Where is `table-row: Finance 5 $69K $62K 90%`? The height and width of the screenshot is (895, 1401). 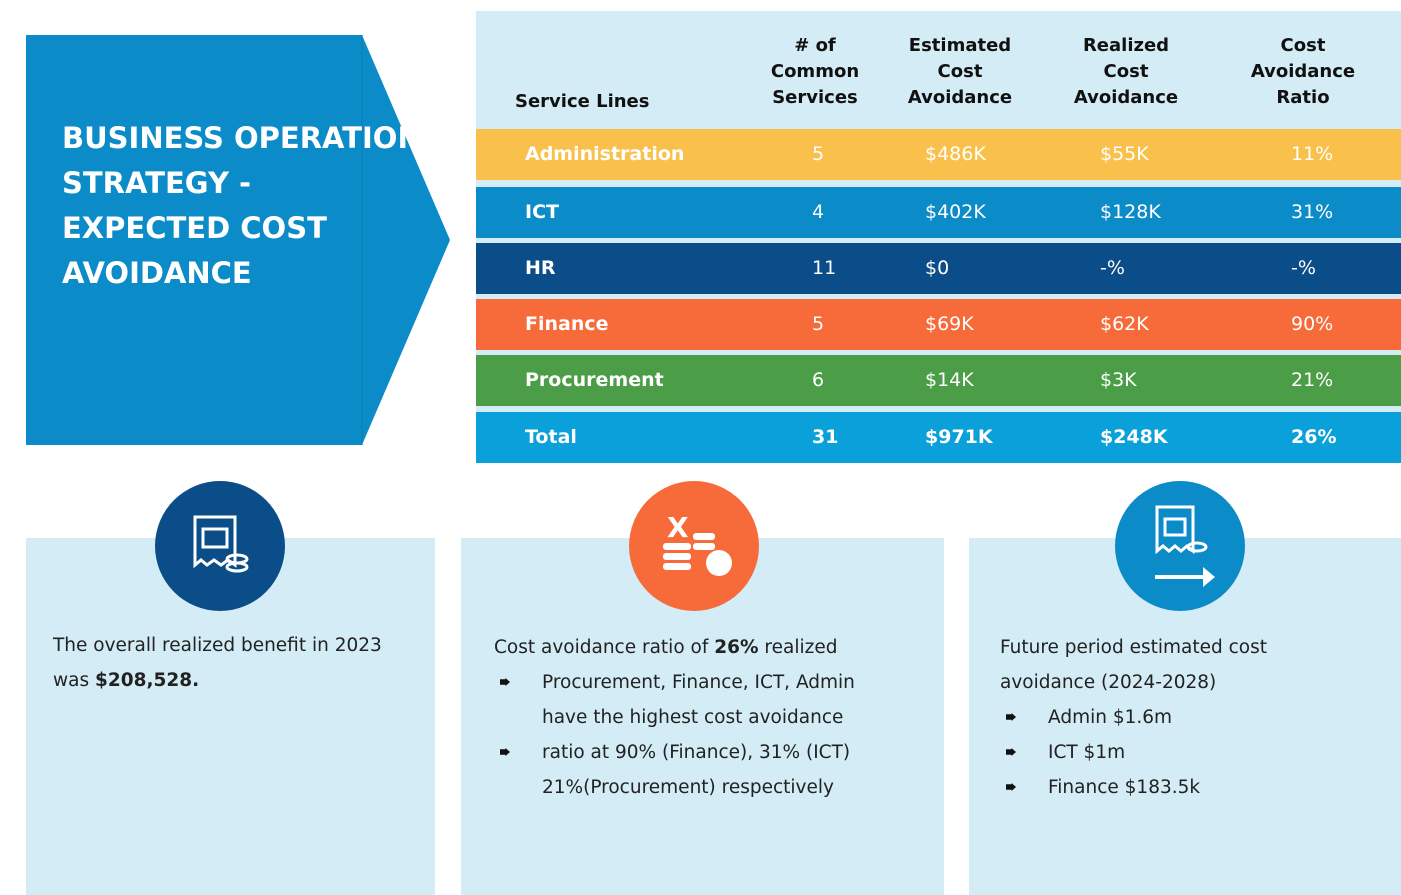 table-row: Finance 5 $69K $62K 90% is located at coordinates (938, 324).